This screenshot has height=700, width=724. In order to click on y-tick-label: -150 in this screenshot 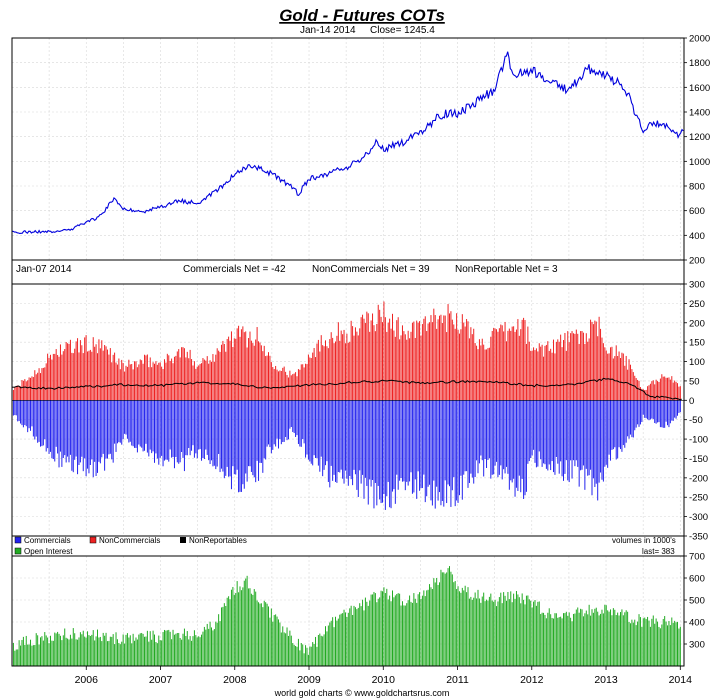, I will do `click(698, 459)`.